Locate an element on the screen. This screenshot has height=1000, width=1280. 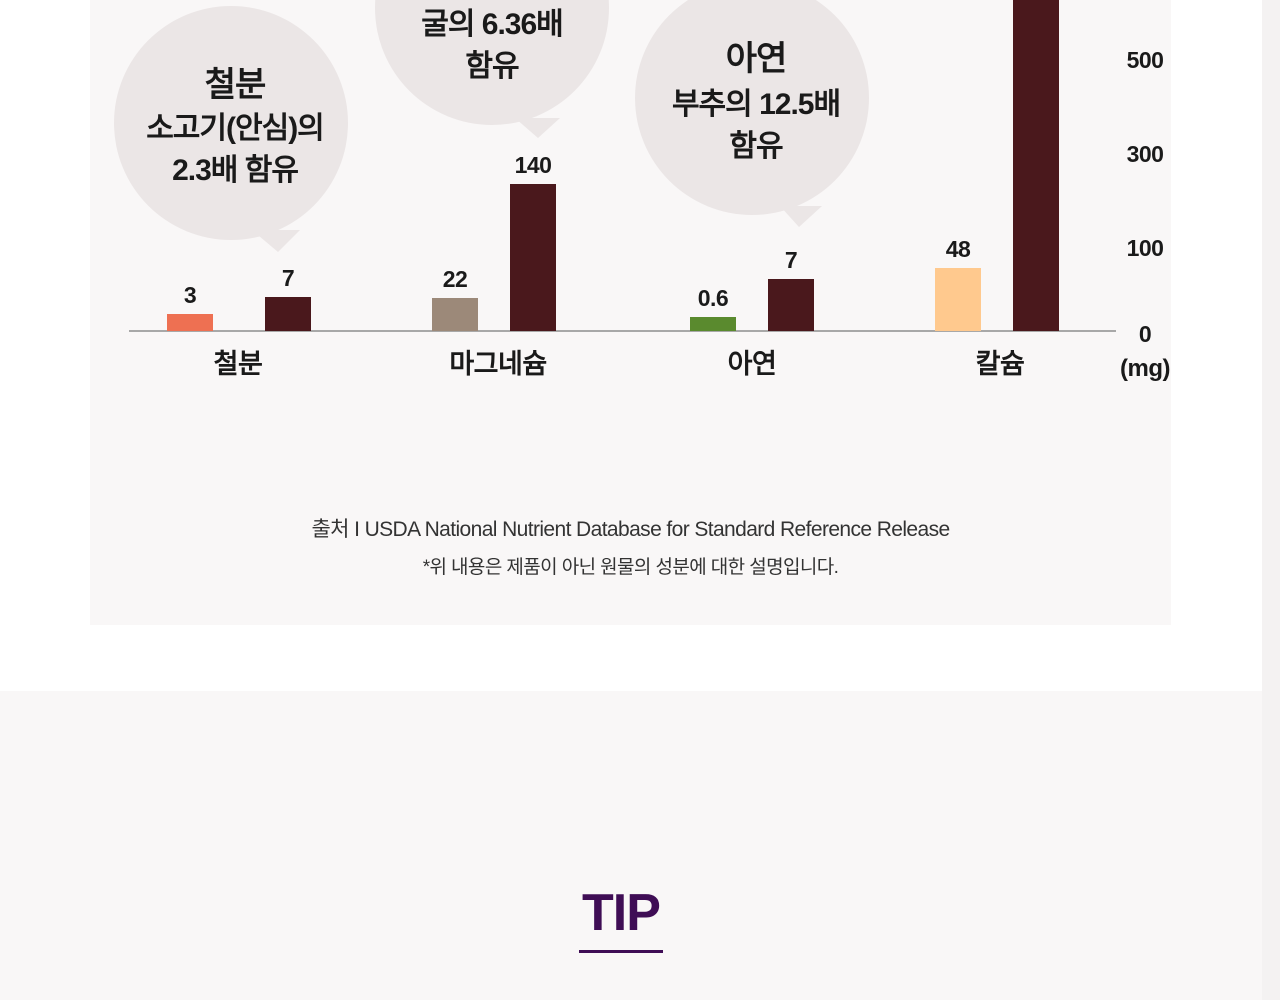
category-label: 칼슘 is located at coordinates (1000, 364).